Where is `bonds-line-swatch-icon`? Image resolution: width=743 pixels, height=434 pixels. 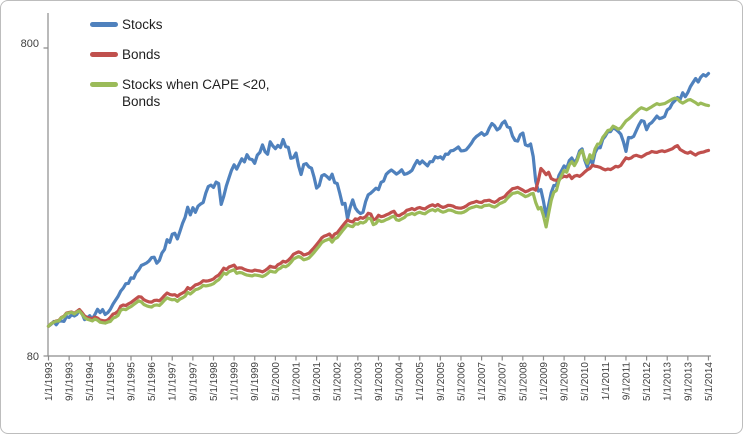
bonds-line-swatch-icon is located at coordinates (104, 54).